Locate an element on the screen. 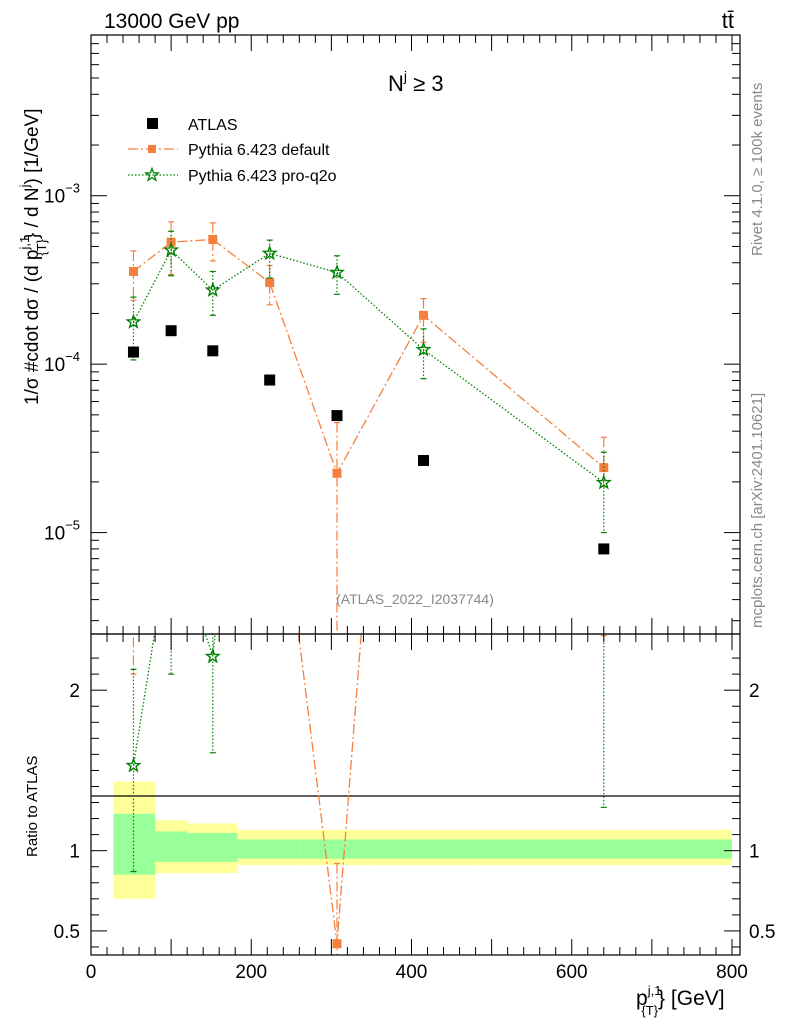 This screenshot has height=1024, width=786. x-axis-label: pj,1 {T}} [GeV] is located at coordinates (680, 1000).